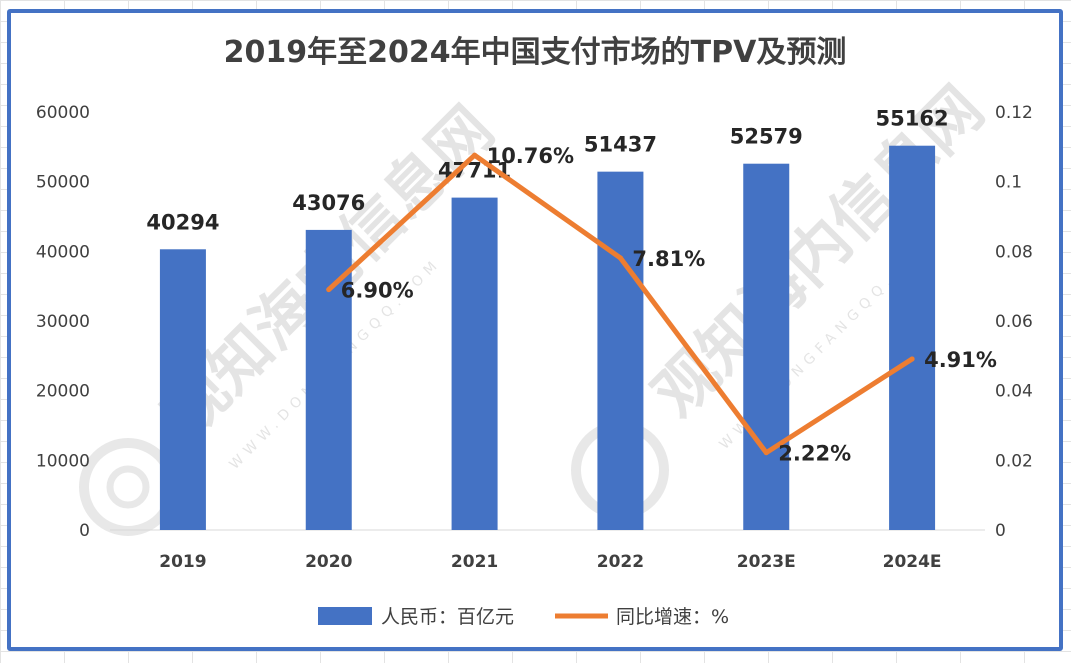 This screenshot has width=1071, height=663. Describe the element at coordinates (672, 617) in the screenshot. I see `legend-label-line: 同比增速：%` at that location.